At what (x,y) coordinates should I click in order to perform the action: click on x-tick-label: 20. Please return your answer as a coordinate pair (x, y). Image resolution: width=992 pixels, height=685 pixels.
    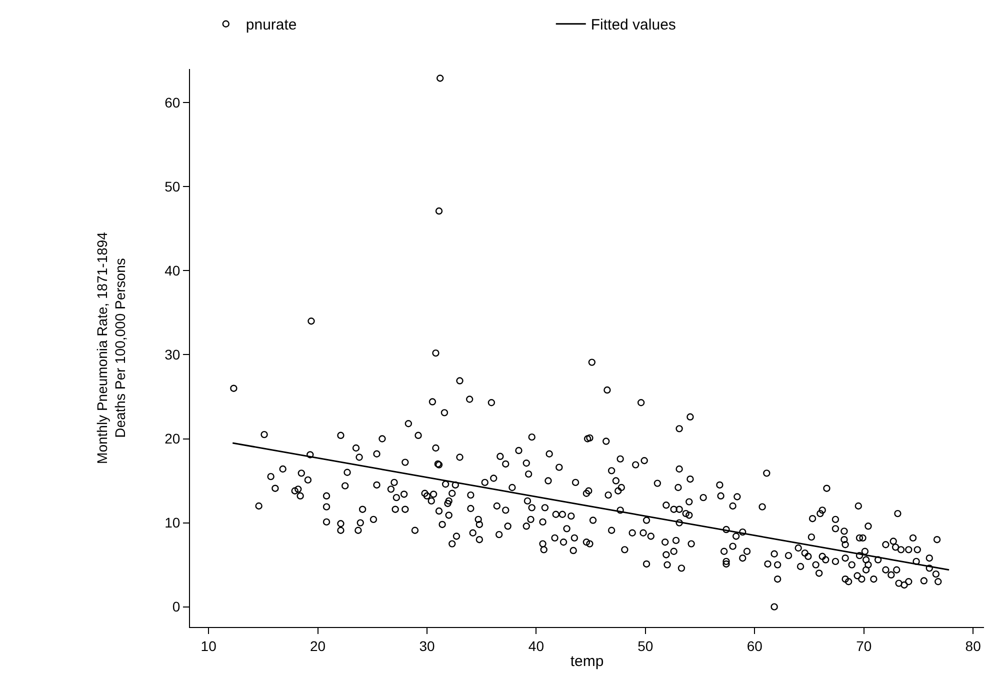
    Looking at the image, I should click on (318, 646).